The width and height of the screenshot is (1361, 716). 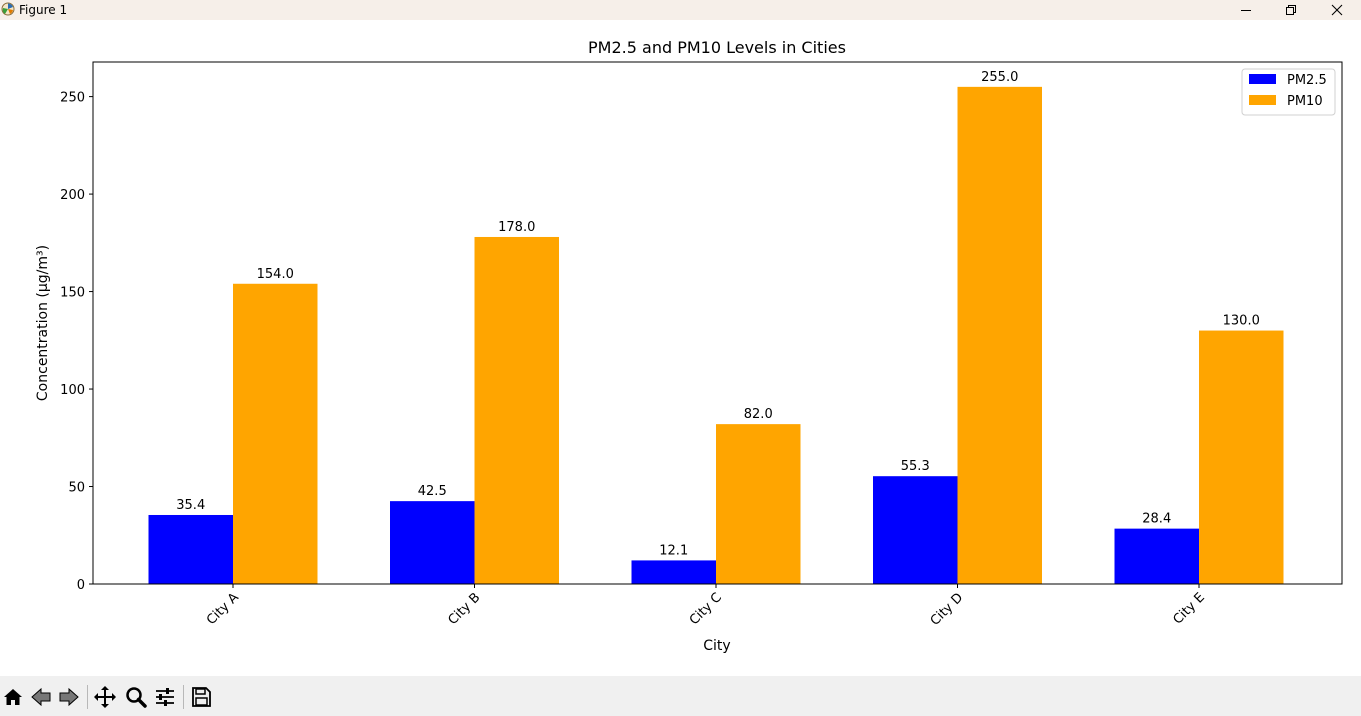 What do you see at coordinates (999, 77) in the screenshot?
I see `bar-value-label: 255.0` at bounding box center [999, 77].